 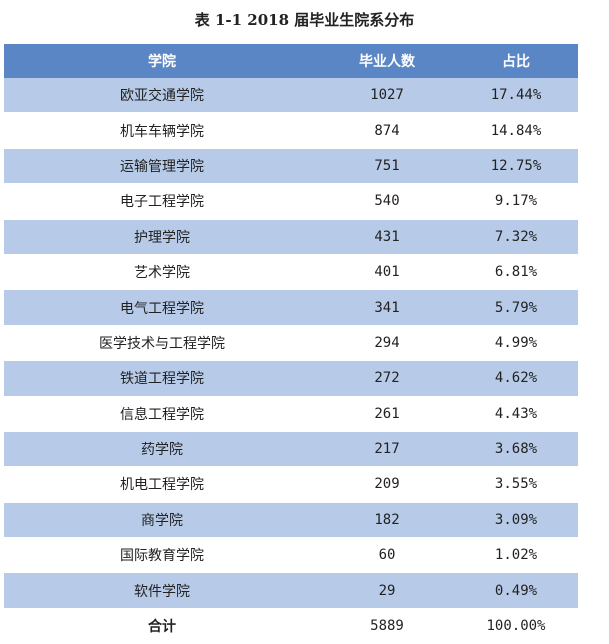 I want to click on percent-cell: 17.44%, so click(x=516, y=96).